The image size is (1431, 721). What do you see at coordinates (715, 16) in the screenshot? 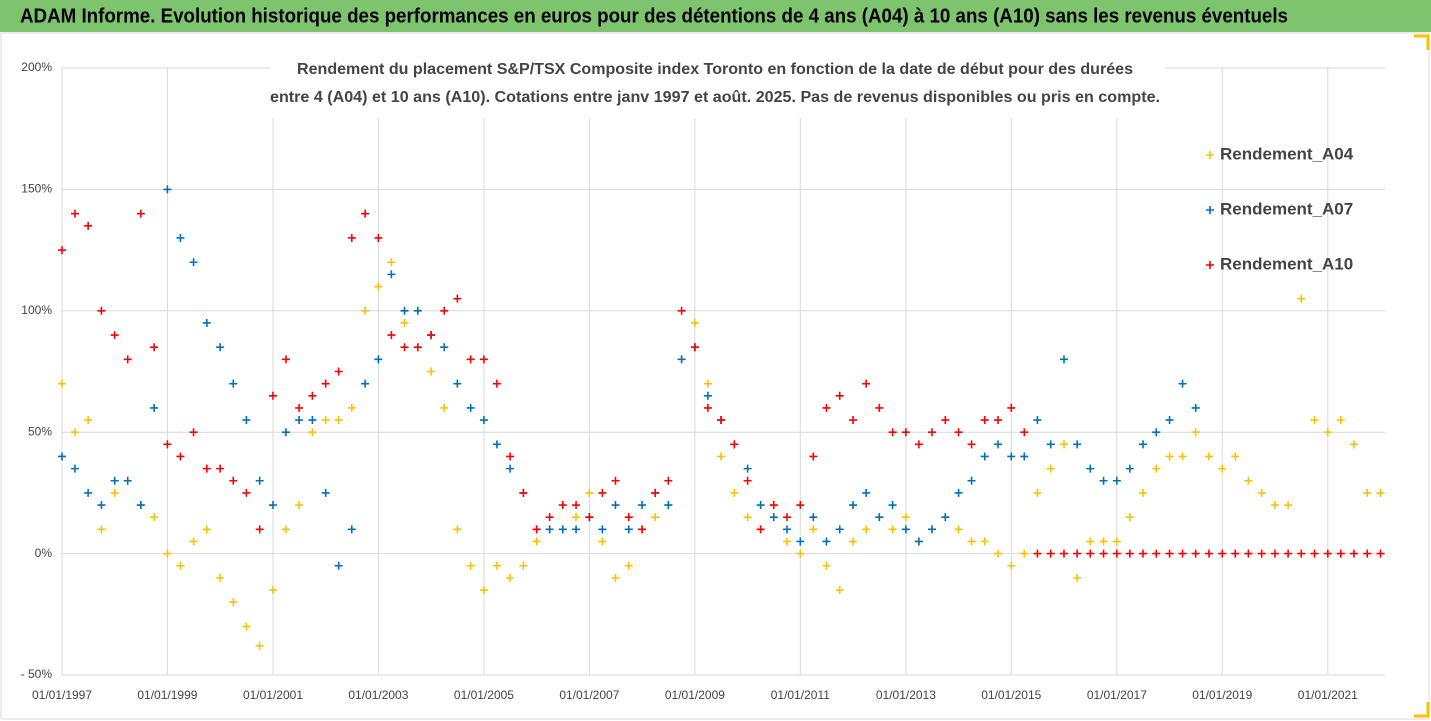
I see `header-bar` at bounding box center [715, 16].